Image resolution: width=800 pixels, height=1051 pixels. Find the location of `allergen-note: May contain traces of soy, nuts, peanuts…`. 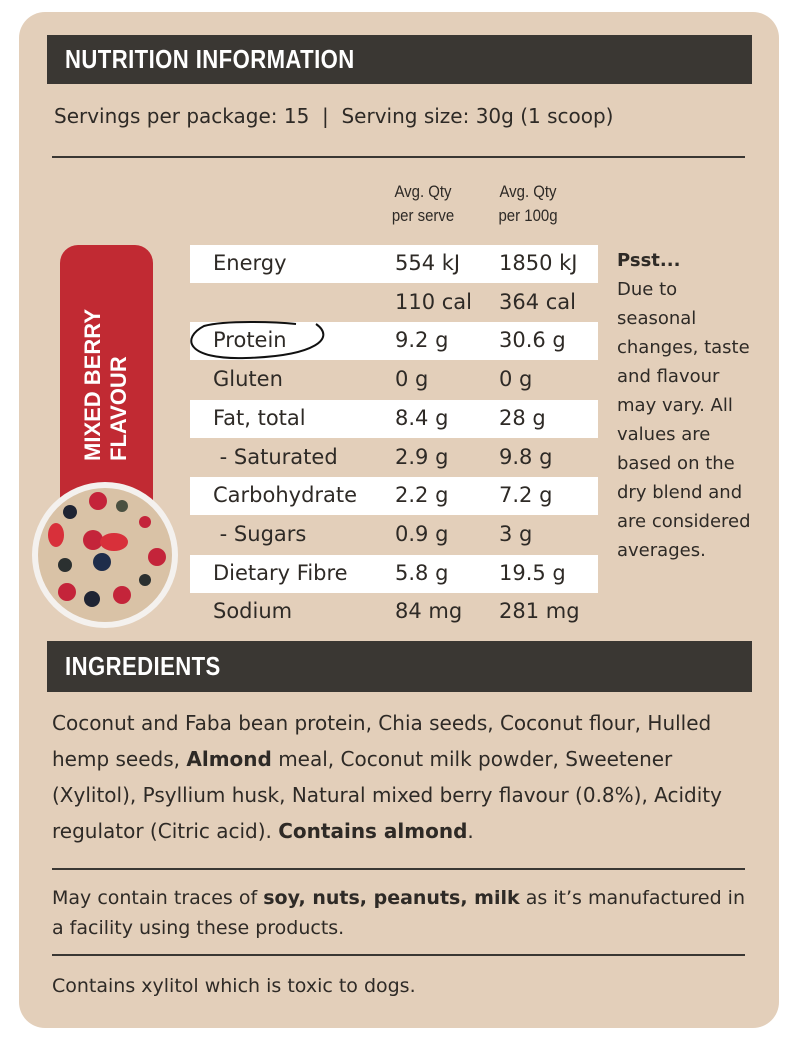

allergen-note: May contain traces of soy, nuts, peanuts… is located at coordinates (398, 913).